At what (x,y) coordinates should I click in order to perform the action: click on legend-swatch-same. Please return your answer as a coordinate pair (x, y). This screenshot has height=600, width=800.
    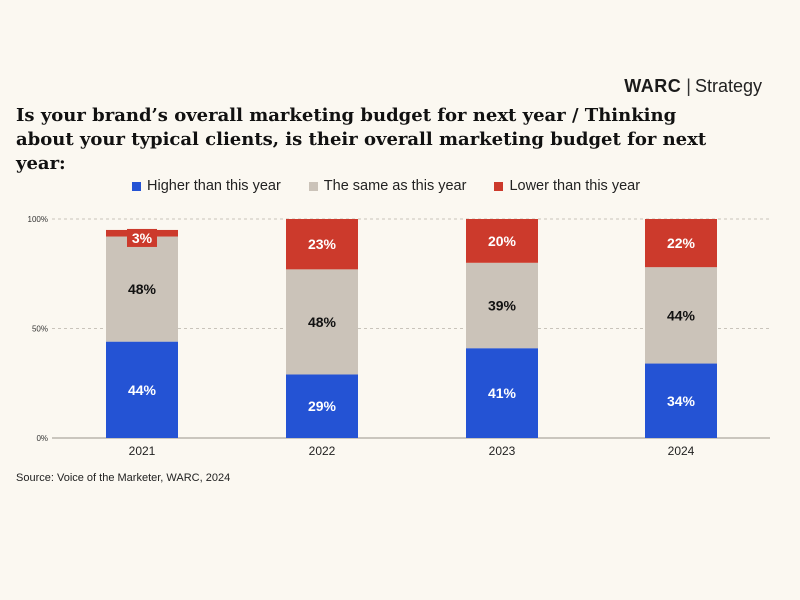
    Looking at the image, I should click on (313, 186).